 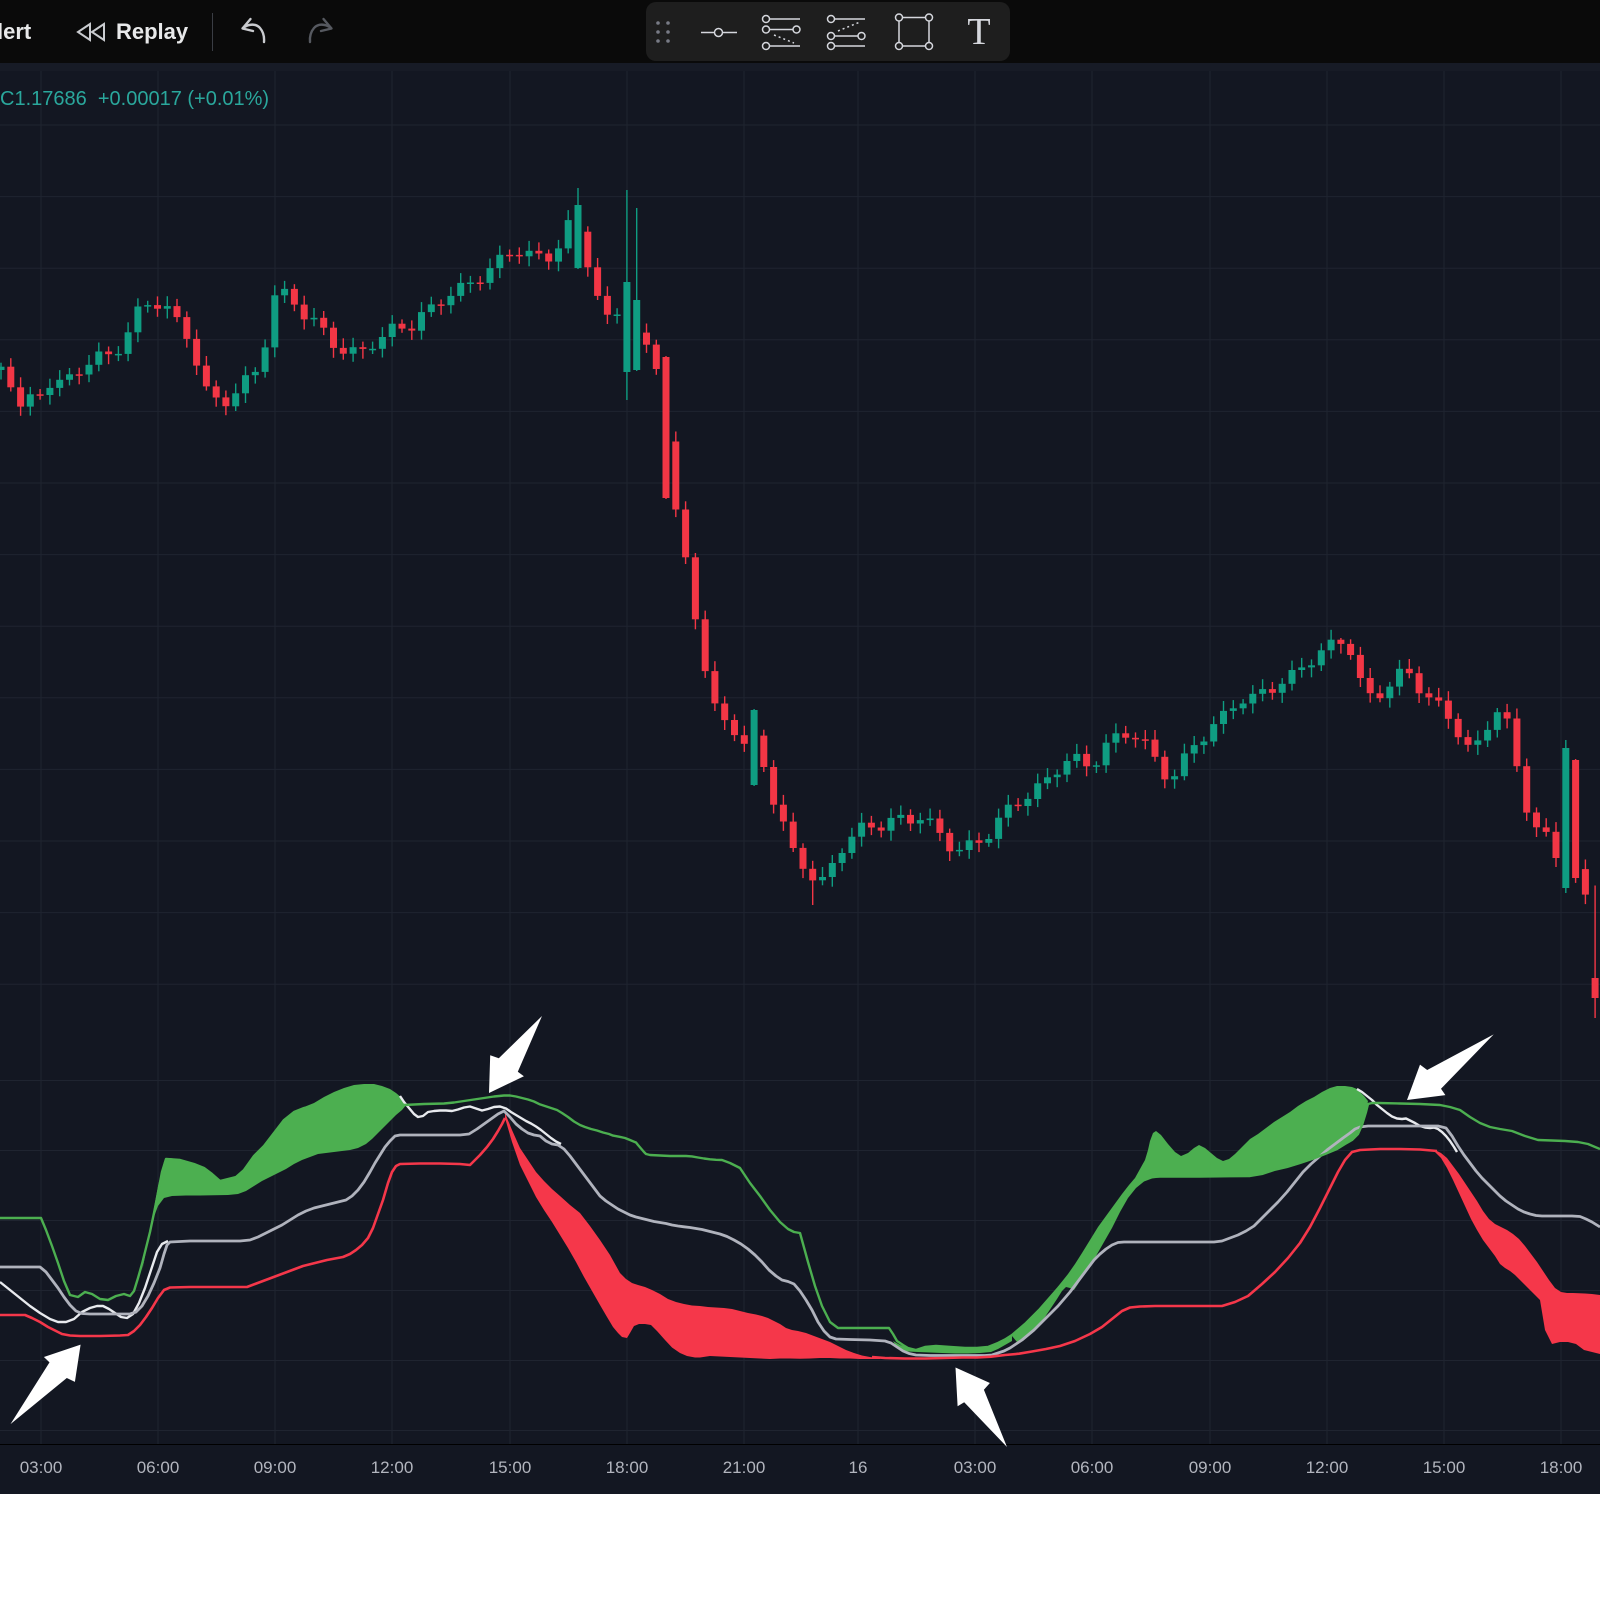 What do you see at coordinates (978, 32) in the screenshot?
I see `svg-text: T` at bounding box center [978, 32].